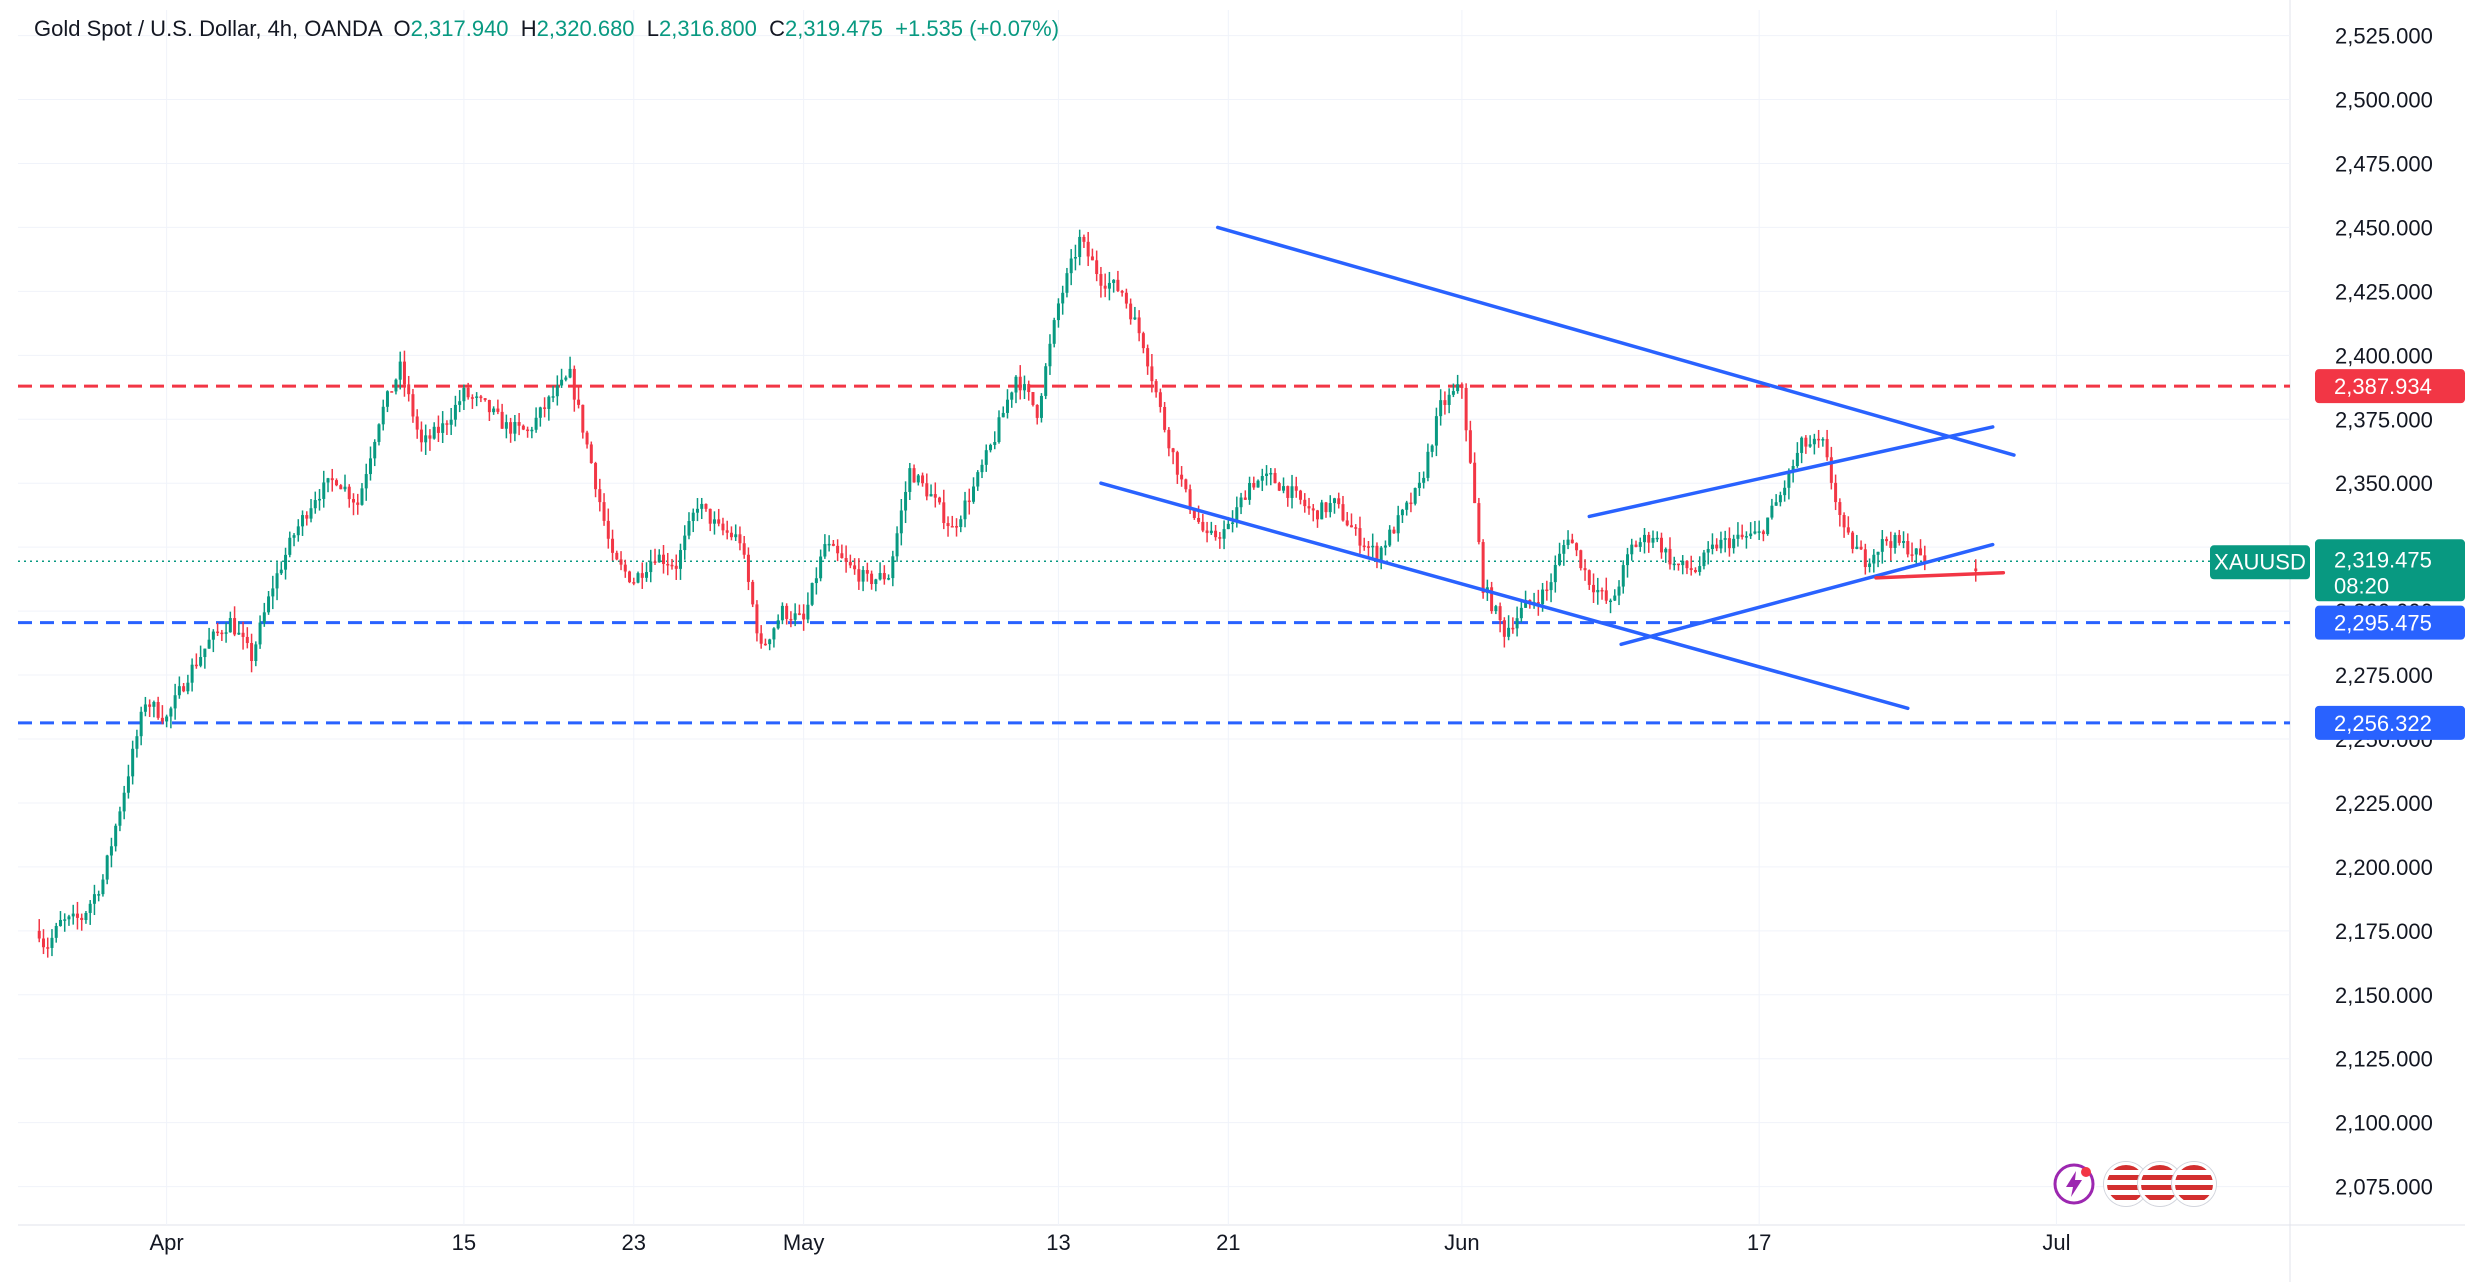  I want to click on low-value: 2,316.800, so click(708, 28).